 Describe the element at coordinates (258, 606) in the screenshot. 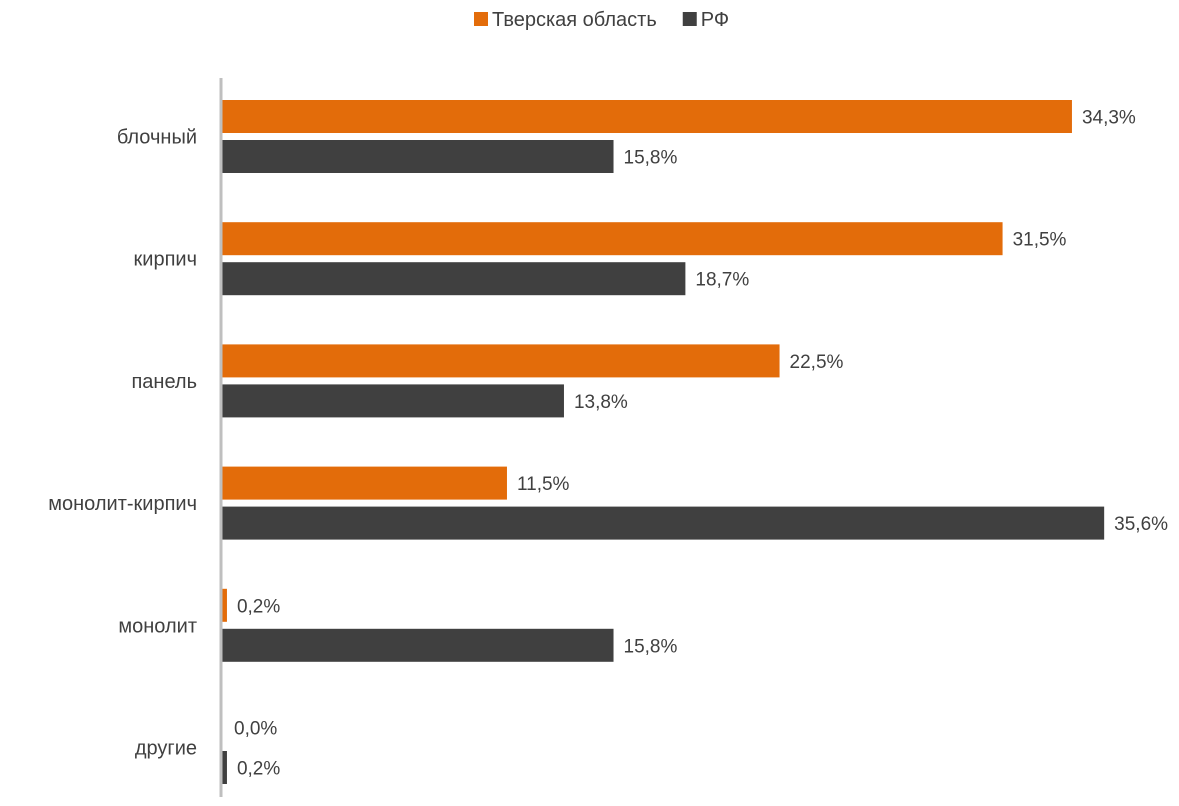

I see `data-label-region-4: 0,2%` at that location.